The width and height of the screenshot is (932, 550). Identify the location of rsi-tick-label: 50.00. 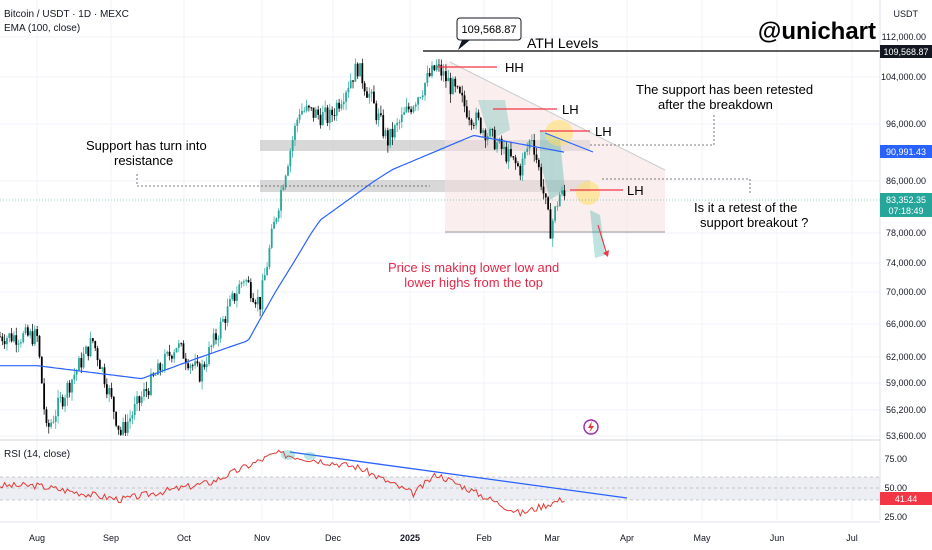
(895, 488).